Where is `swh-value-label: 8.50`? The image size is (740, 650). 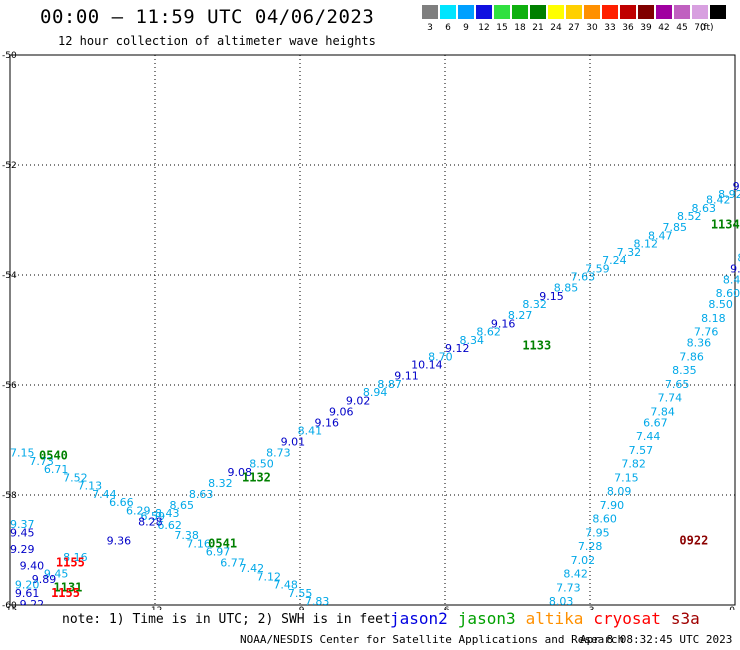
swh-value-label: 8.50 is located at coordinates (261, 464).